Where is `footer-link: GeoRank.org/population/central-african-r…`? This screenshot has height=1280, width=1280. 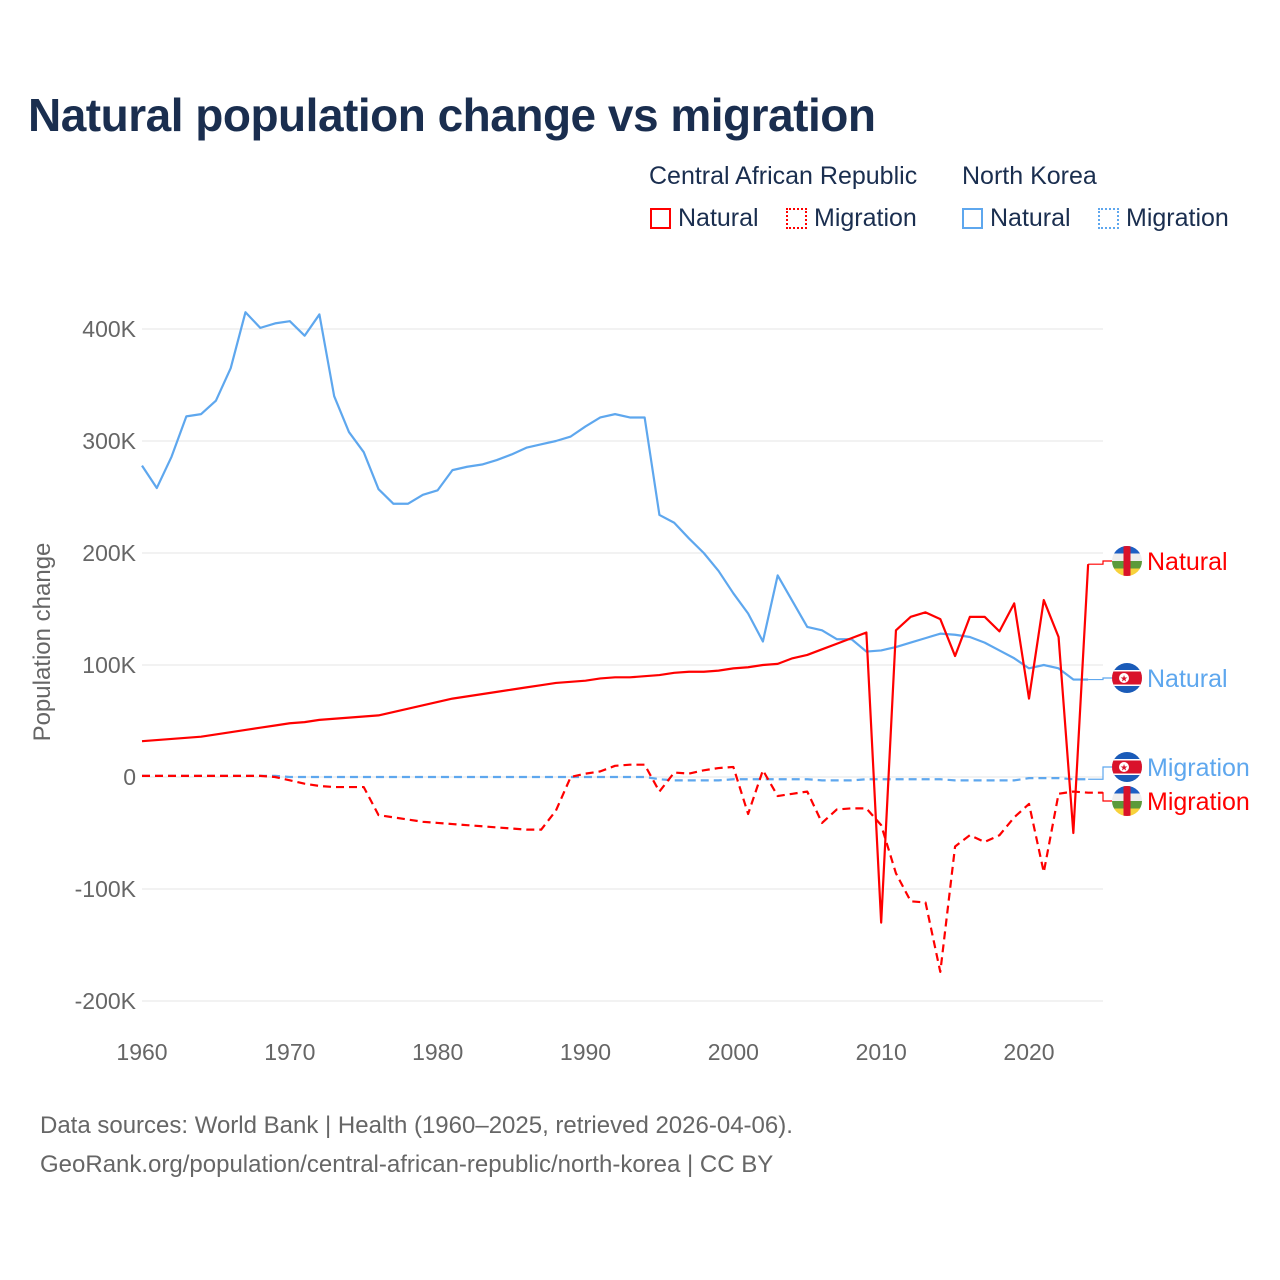 footer-link: GeoRank.org/population/central-african-r… is located at coordinates (407, 1164).